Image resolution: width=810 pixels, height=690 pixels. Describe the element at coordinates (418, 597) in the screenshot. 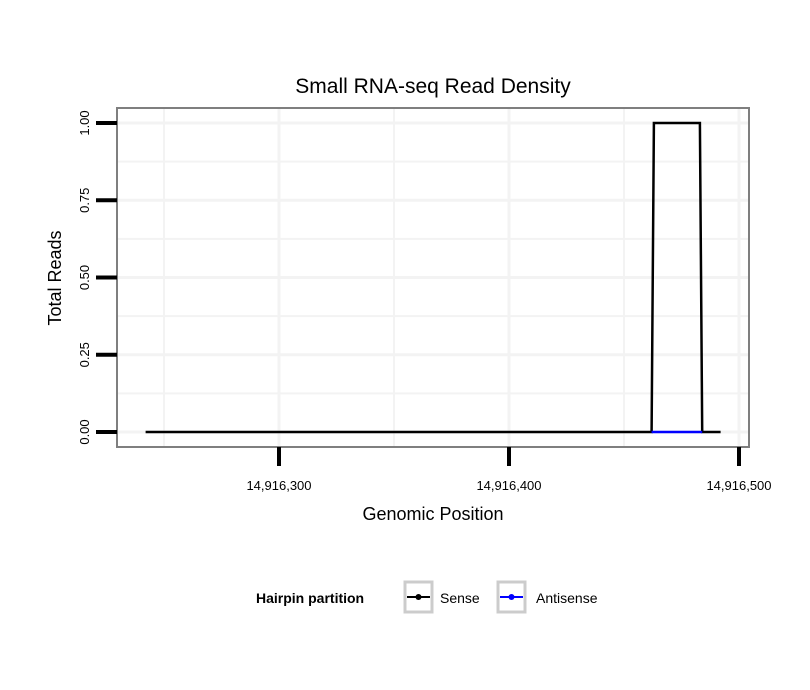

I see `legend-point-sense` at that location.